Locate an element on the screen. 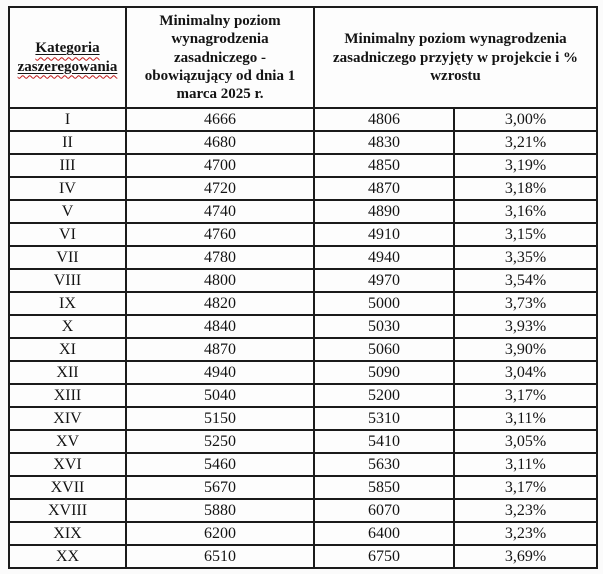  cell-category: VI is located at coordinates (67, 235).